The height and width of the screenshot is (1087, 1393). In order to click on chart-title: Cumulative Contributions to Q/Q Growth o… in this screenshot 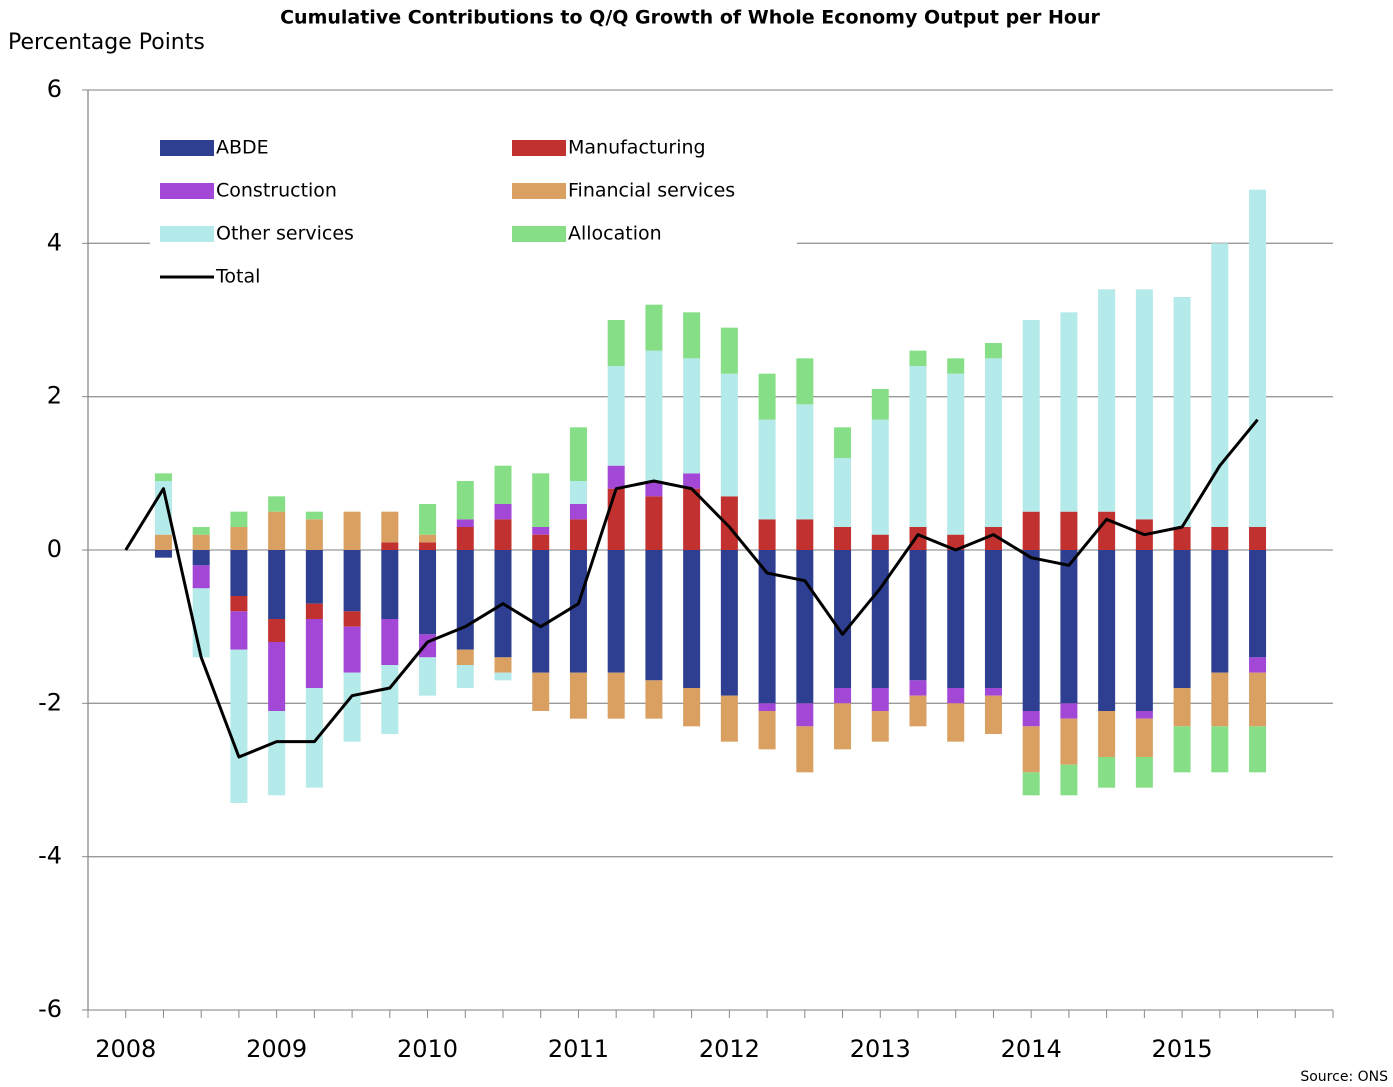, I will do `click(690, 18)`.